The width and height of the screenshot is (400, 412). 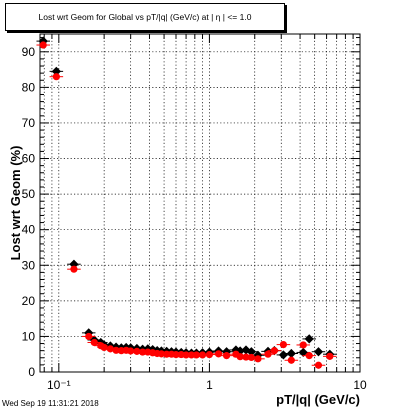 I want to click on timestamp: Wed Sep 19 11:31:21 2018, so click(x=50, y=403).